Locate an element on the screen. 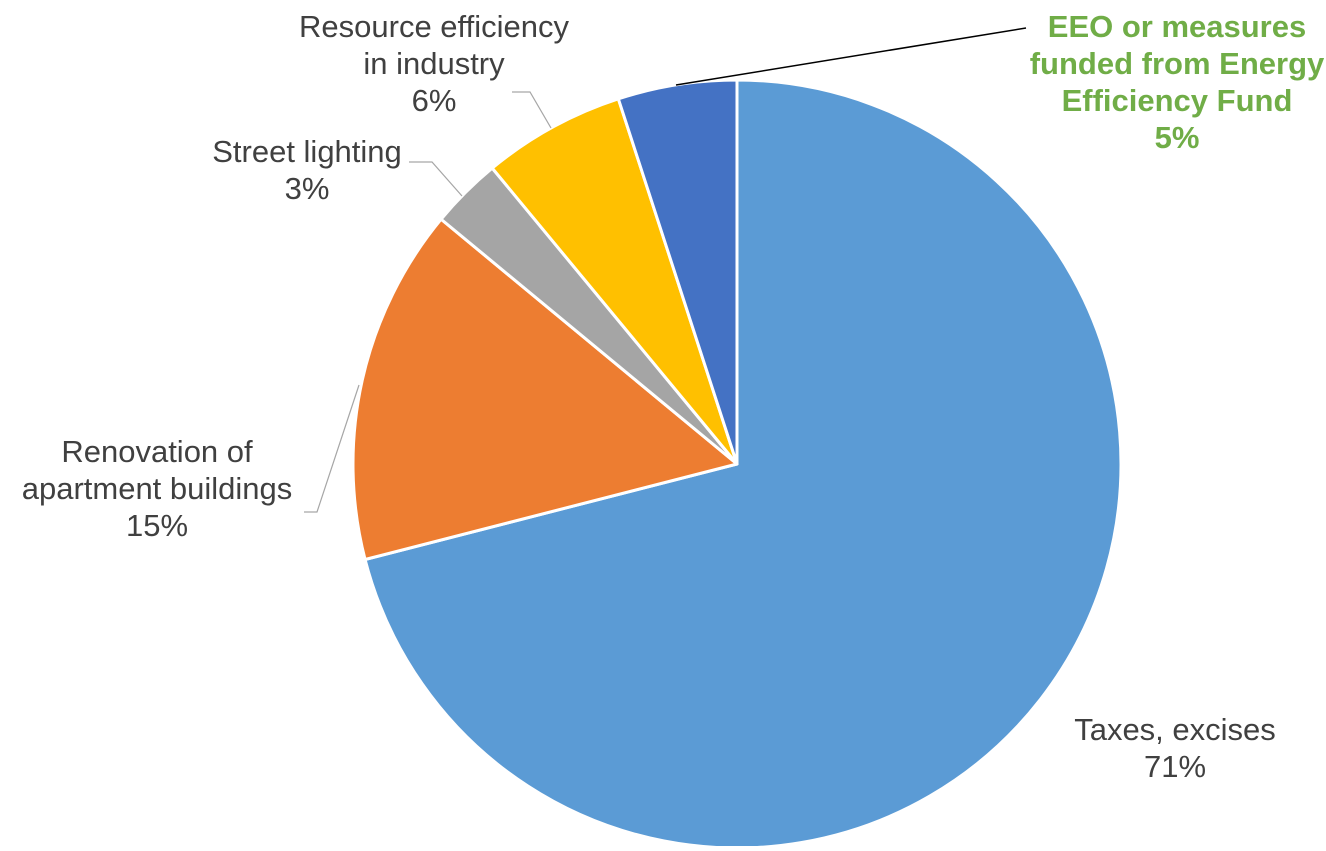 The width and height of the screenshot is (1326, 851). data-label-category-line: Street lighting is located at coordinates (307, 151).